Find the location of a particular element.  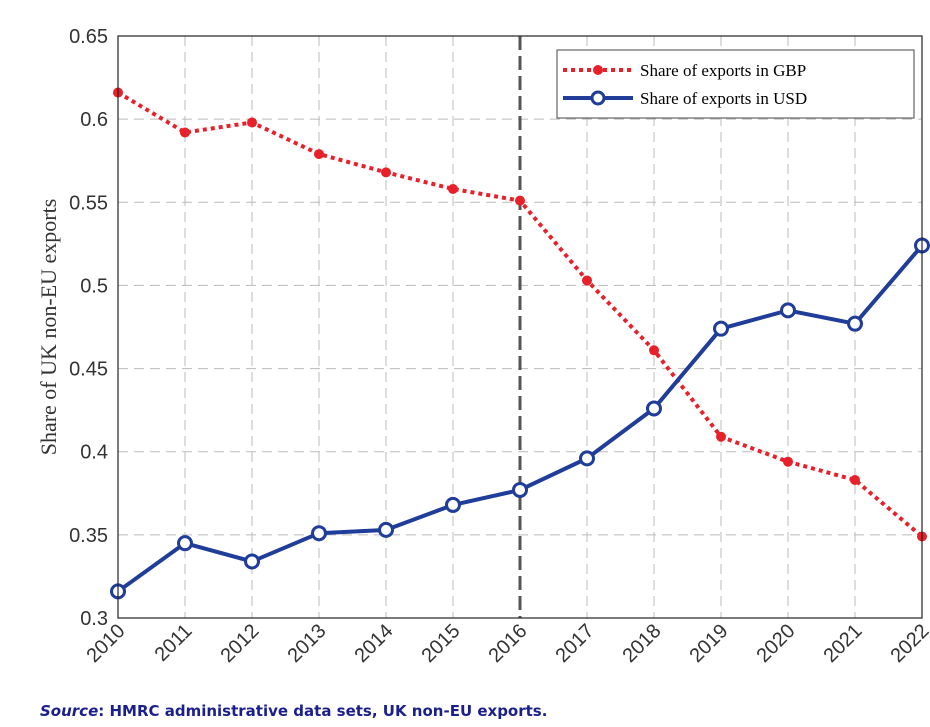

x-tick-label: 2011 is located at coordinates (174, 643).